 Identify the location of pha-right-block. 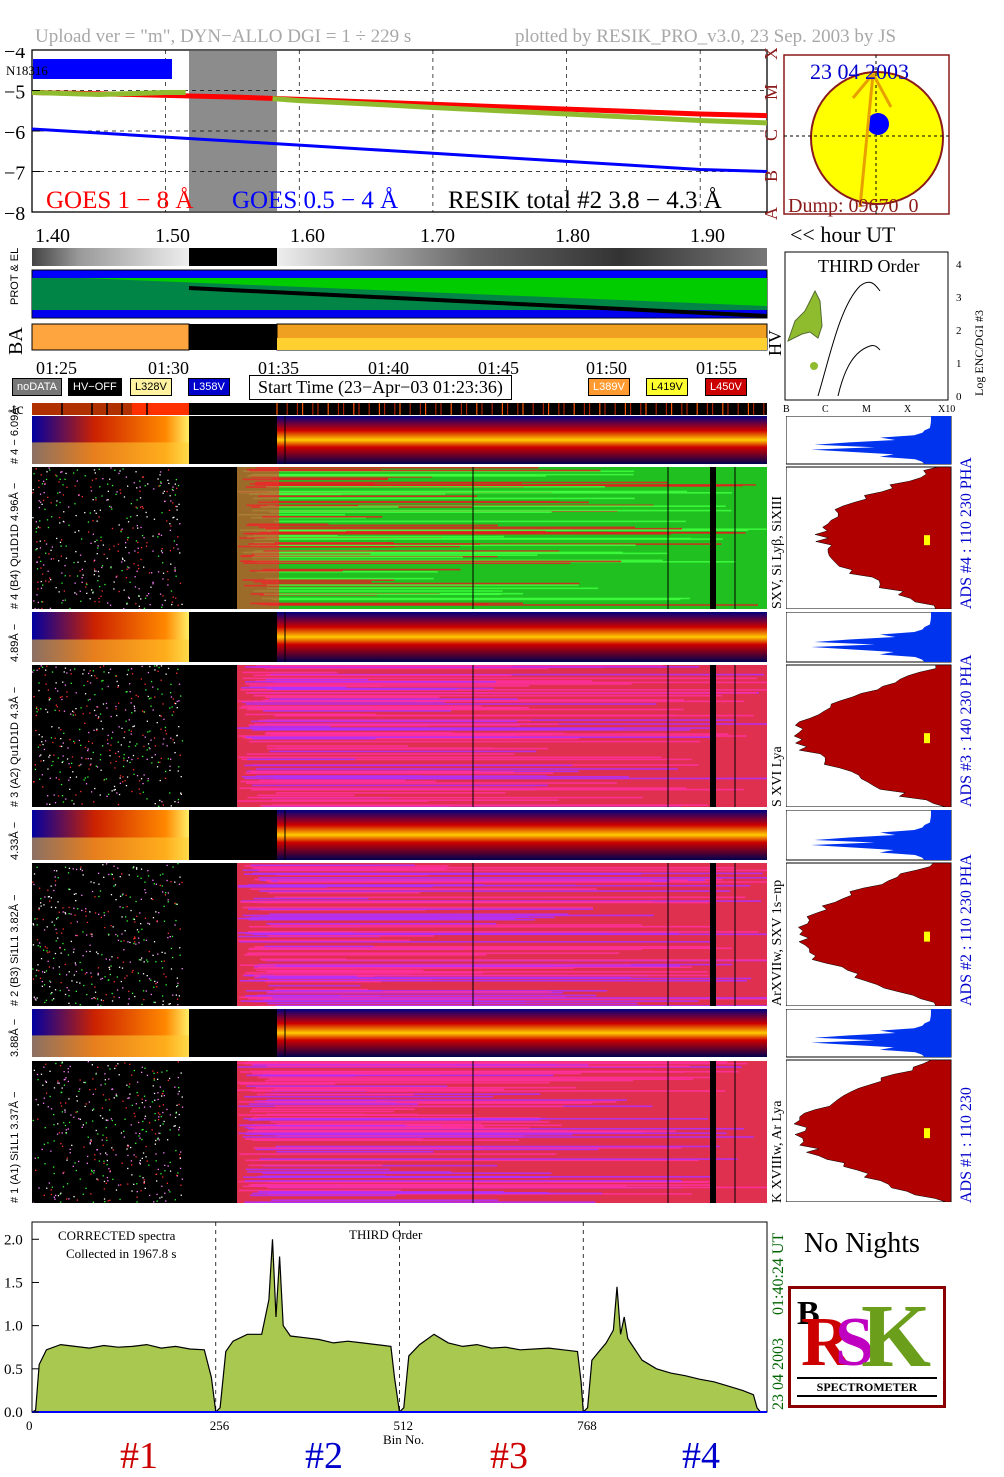
(522, 637).